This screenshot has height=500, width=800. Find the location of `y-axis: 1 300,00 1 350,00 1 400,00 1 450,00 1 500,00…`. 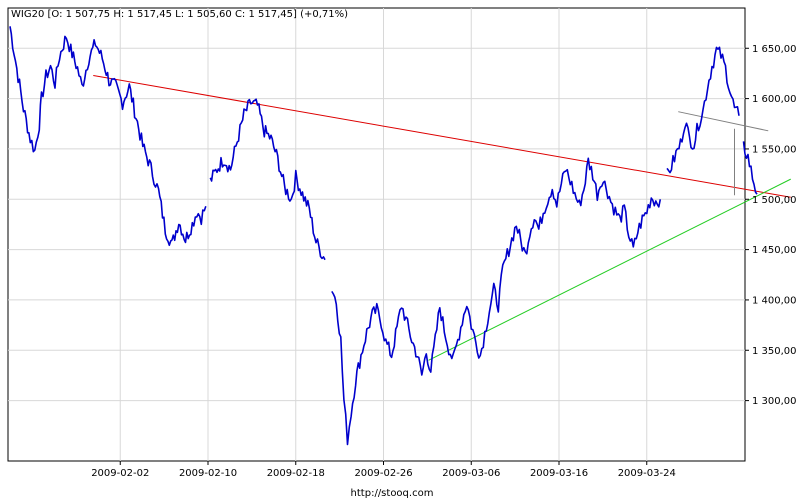

y-axis: 1 300,00 1 350,00 1 400,00 1 450,00 1 500,00… is located at coordinates (771, 225).